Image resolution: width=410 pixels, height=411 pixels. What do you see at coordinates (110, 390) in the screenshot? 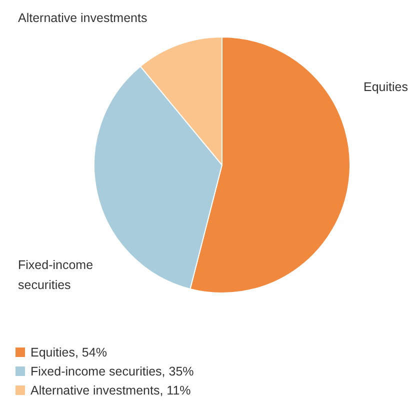
I see `legend-label: Alternative investments, 11%` at bounding box center [110, 390].